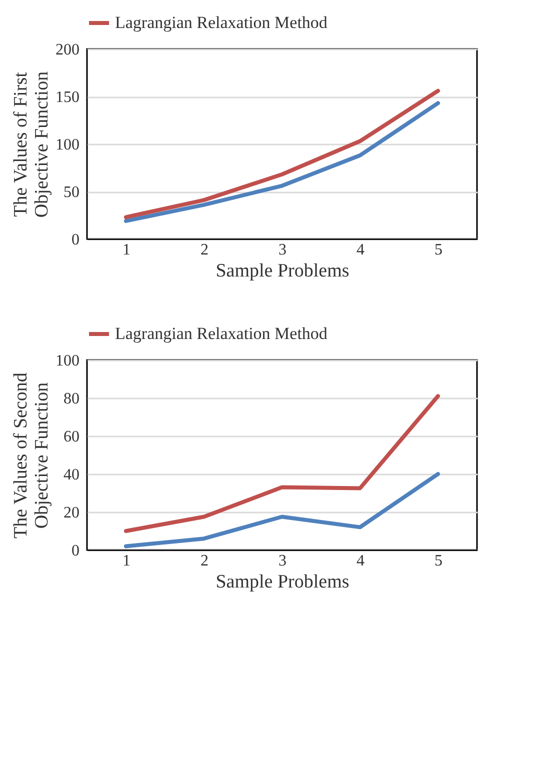 The image size is (547, 767). I want to click on y-tick-label: 50, so click(72, 192).